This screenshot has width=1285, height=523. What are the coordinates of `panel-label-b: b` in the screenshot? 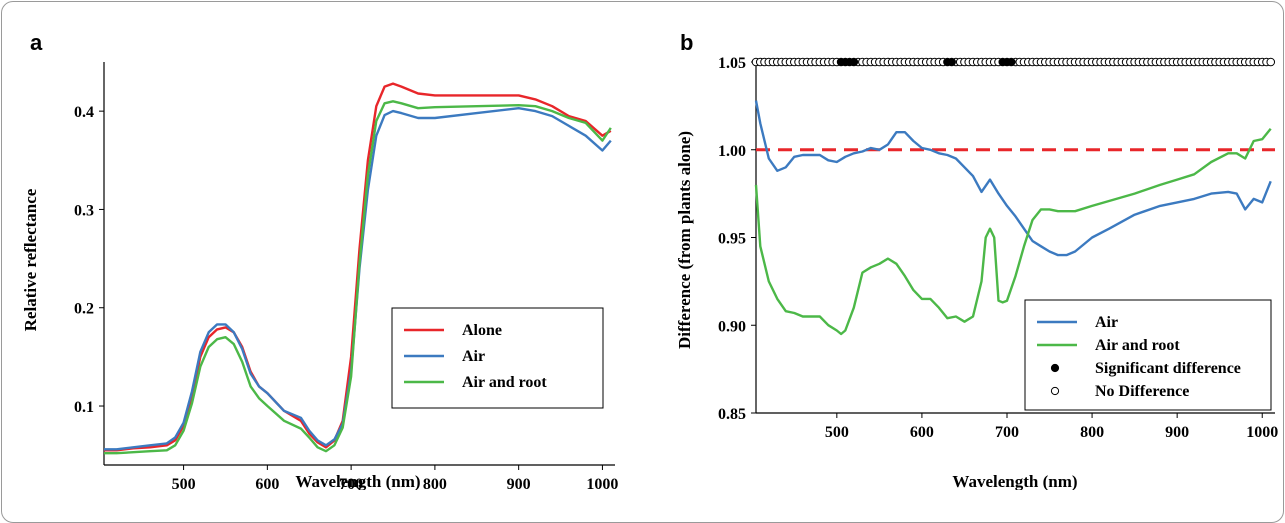 It's located at (687, 42).